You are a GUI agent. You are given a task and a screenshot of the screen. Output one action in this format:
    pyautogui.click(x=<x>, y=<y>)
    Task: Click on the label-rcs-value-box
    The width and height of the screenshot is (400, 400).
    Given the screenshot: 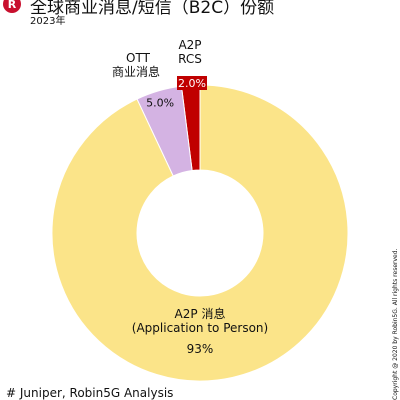 What is the action you would take?
    pyautogui.click(x=192, y=83)
    